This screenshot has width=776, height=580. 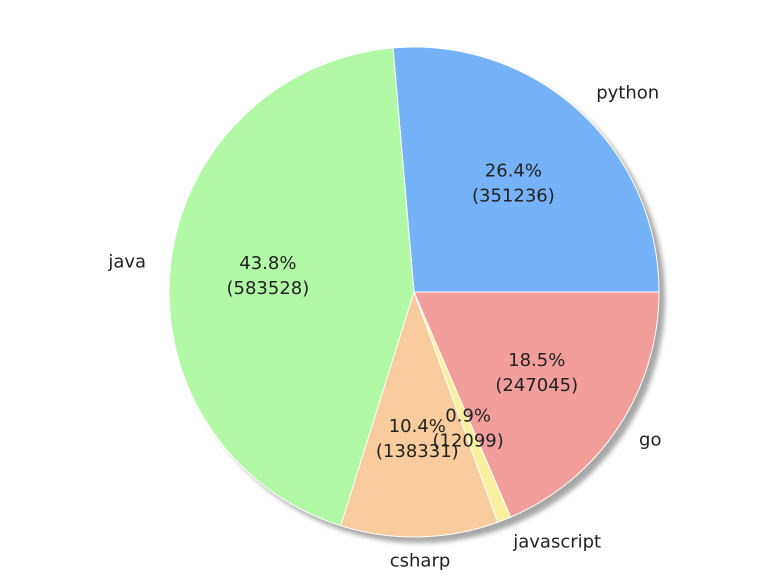 I want to click on pie-slice-python, so click(x=526, y=169).